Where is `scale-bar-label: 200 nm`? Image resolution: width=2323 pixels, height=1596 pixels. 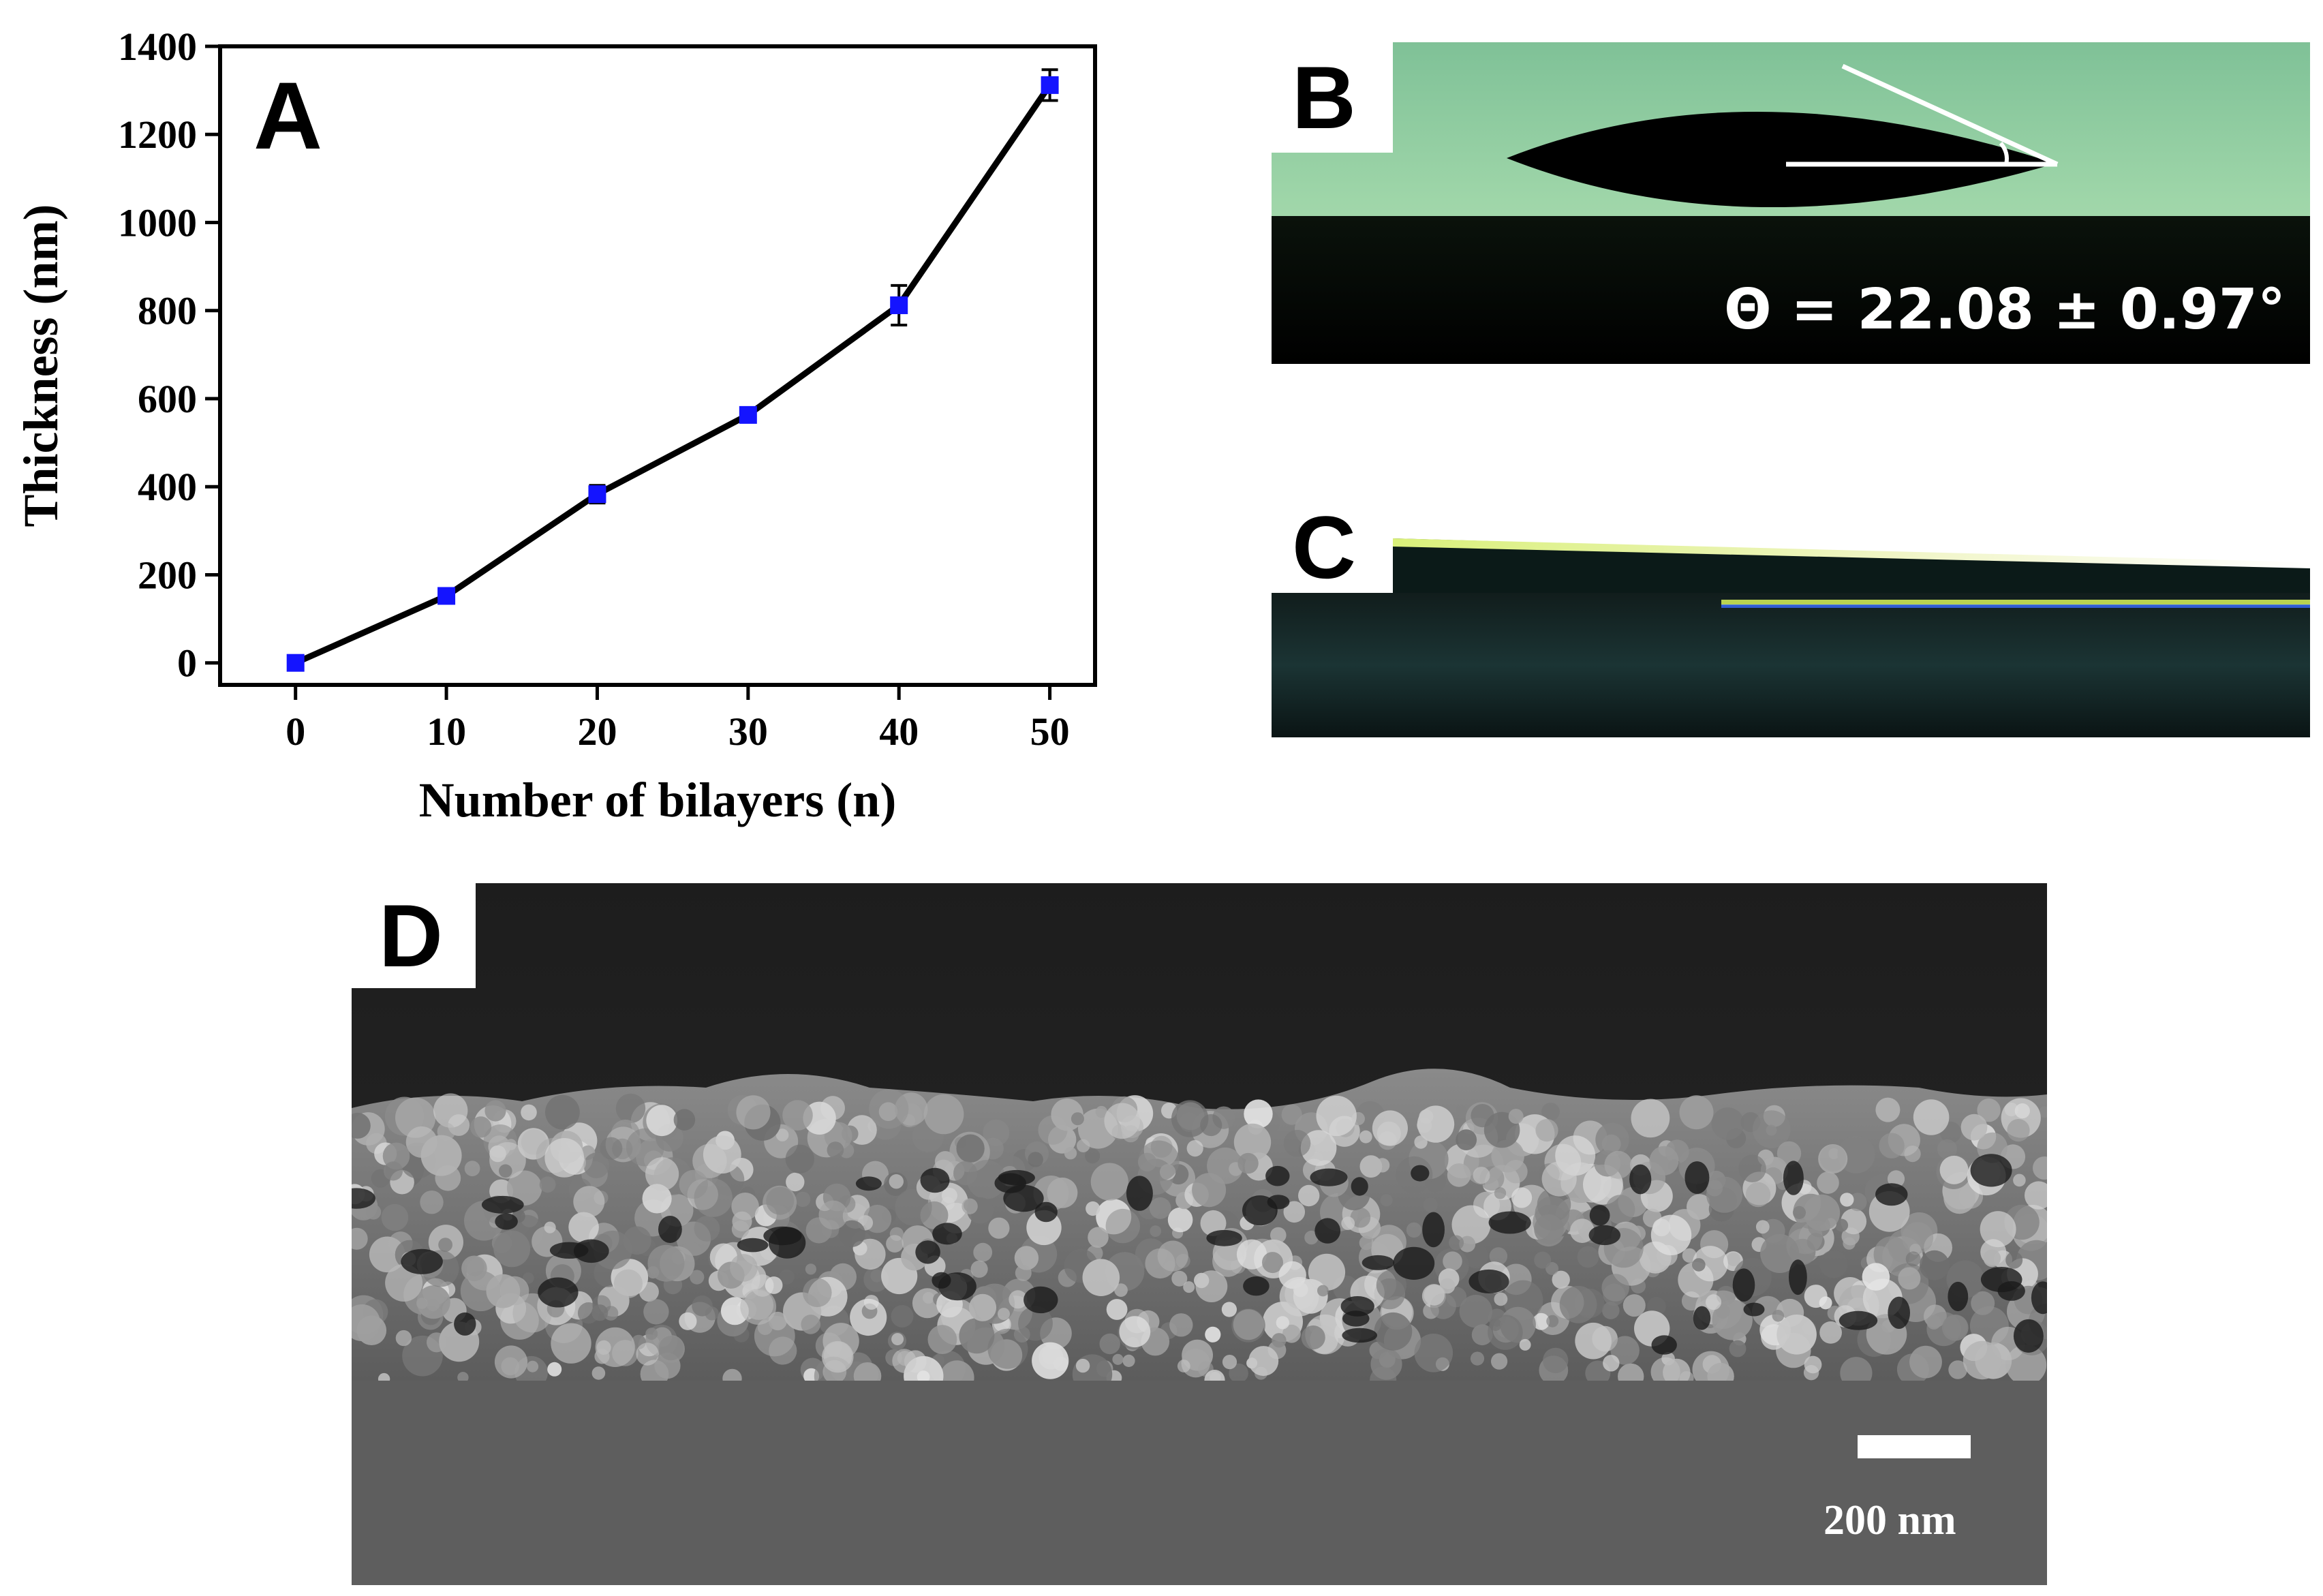 scale-bar-label: 200 nm is located at coordinates (1890, 1521).